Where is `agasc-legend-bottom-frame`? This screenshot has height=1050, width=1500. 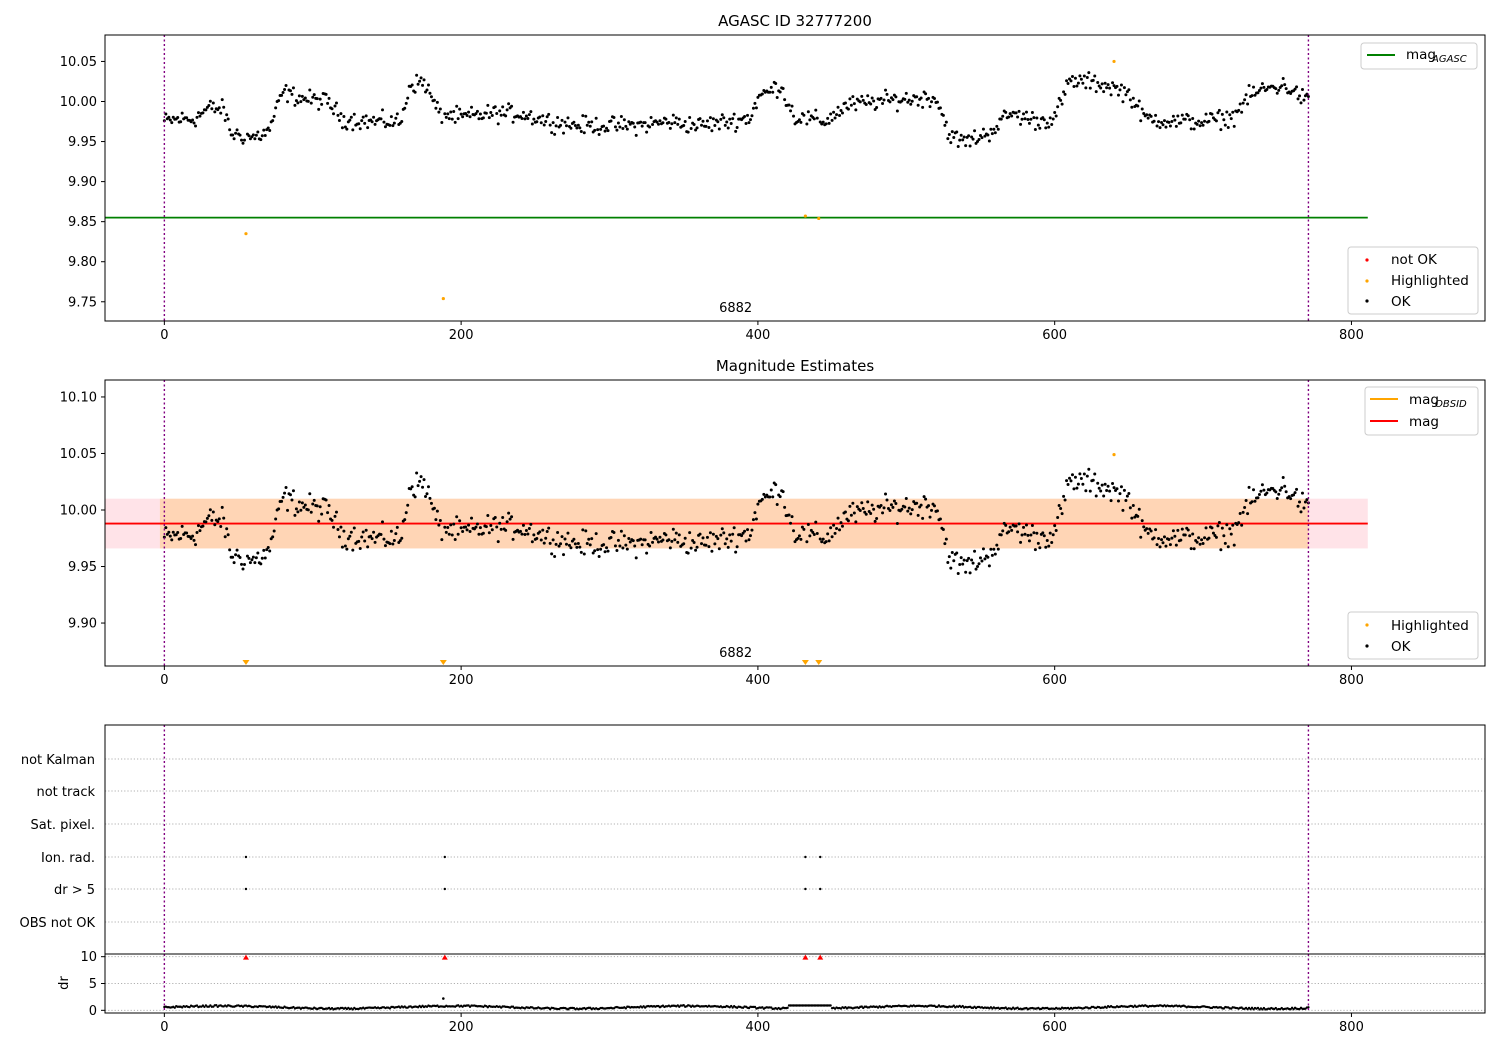 agasc-legend-bottom-frame is located at coordinates (1413, 280).